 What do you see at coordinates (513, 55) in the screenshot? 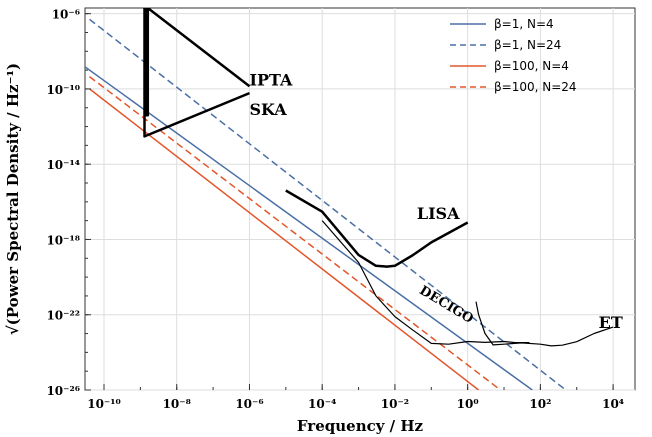
I see `legend: β=1, N=4 β=1, N=24 β=100, N=4 β=100, N=24` at bounding box center [513, 55].